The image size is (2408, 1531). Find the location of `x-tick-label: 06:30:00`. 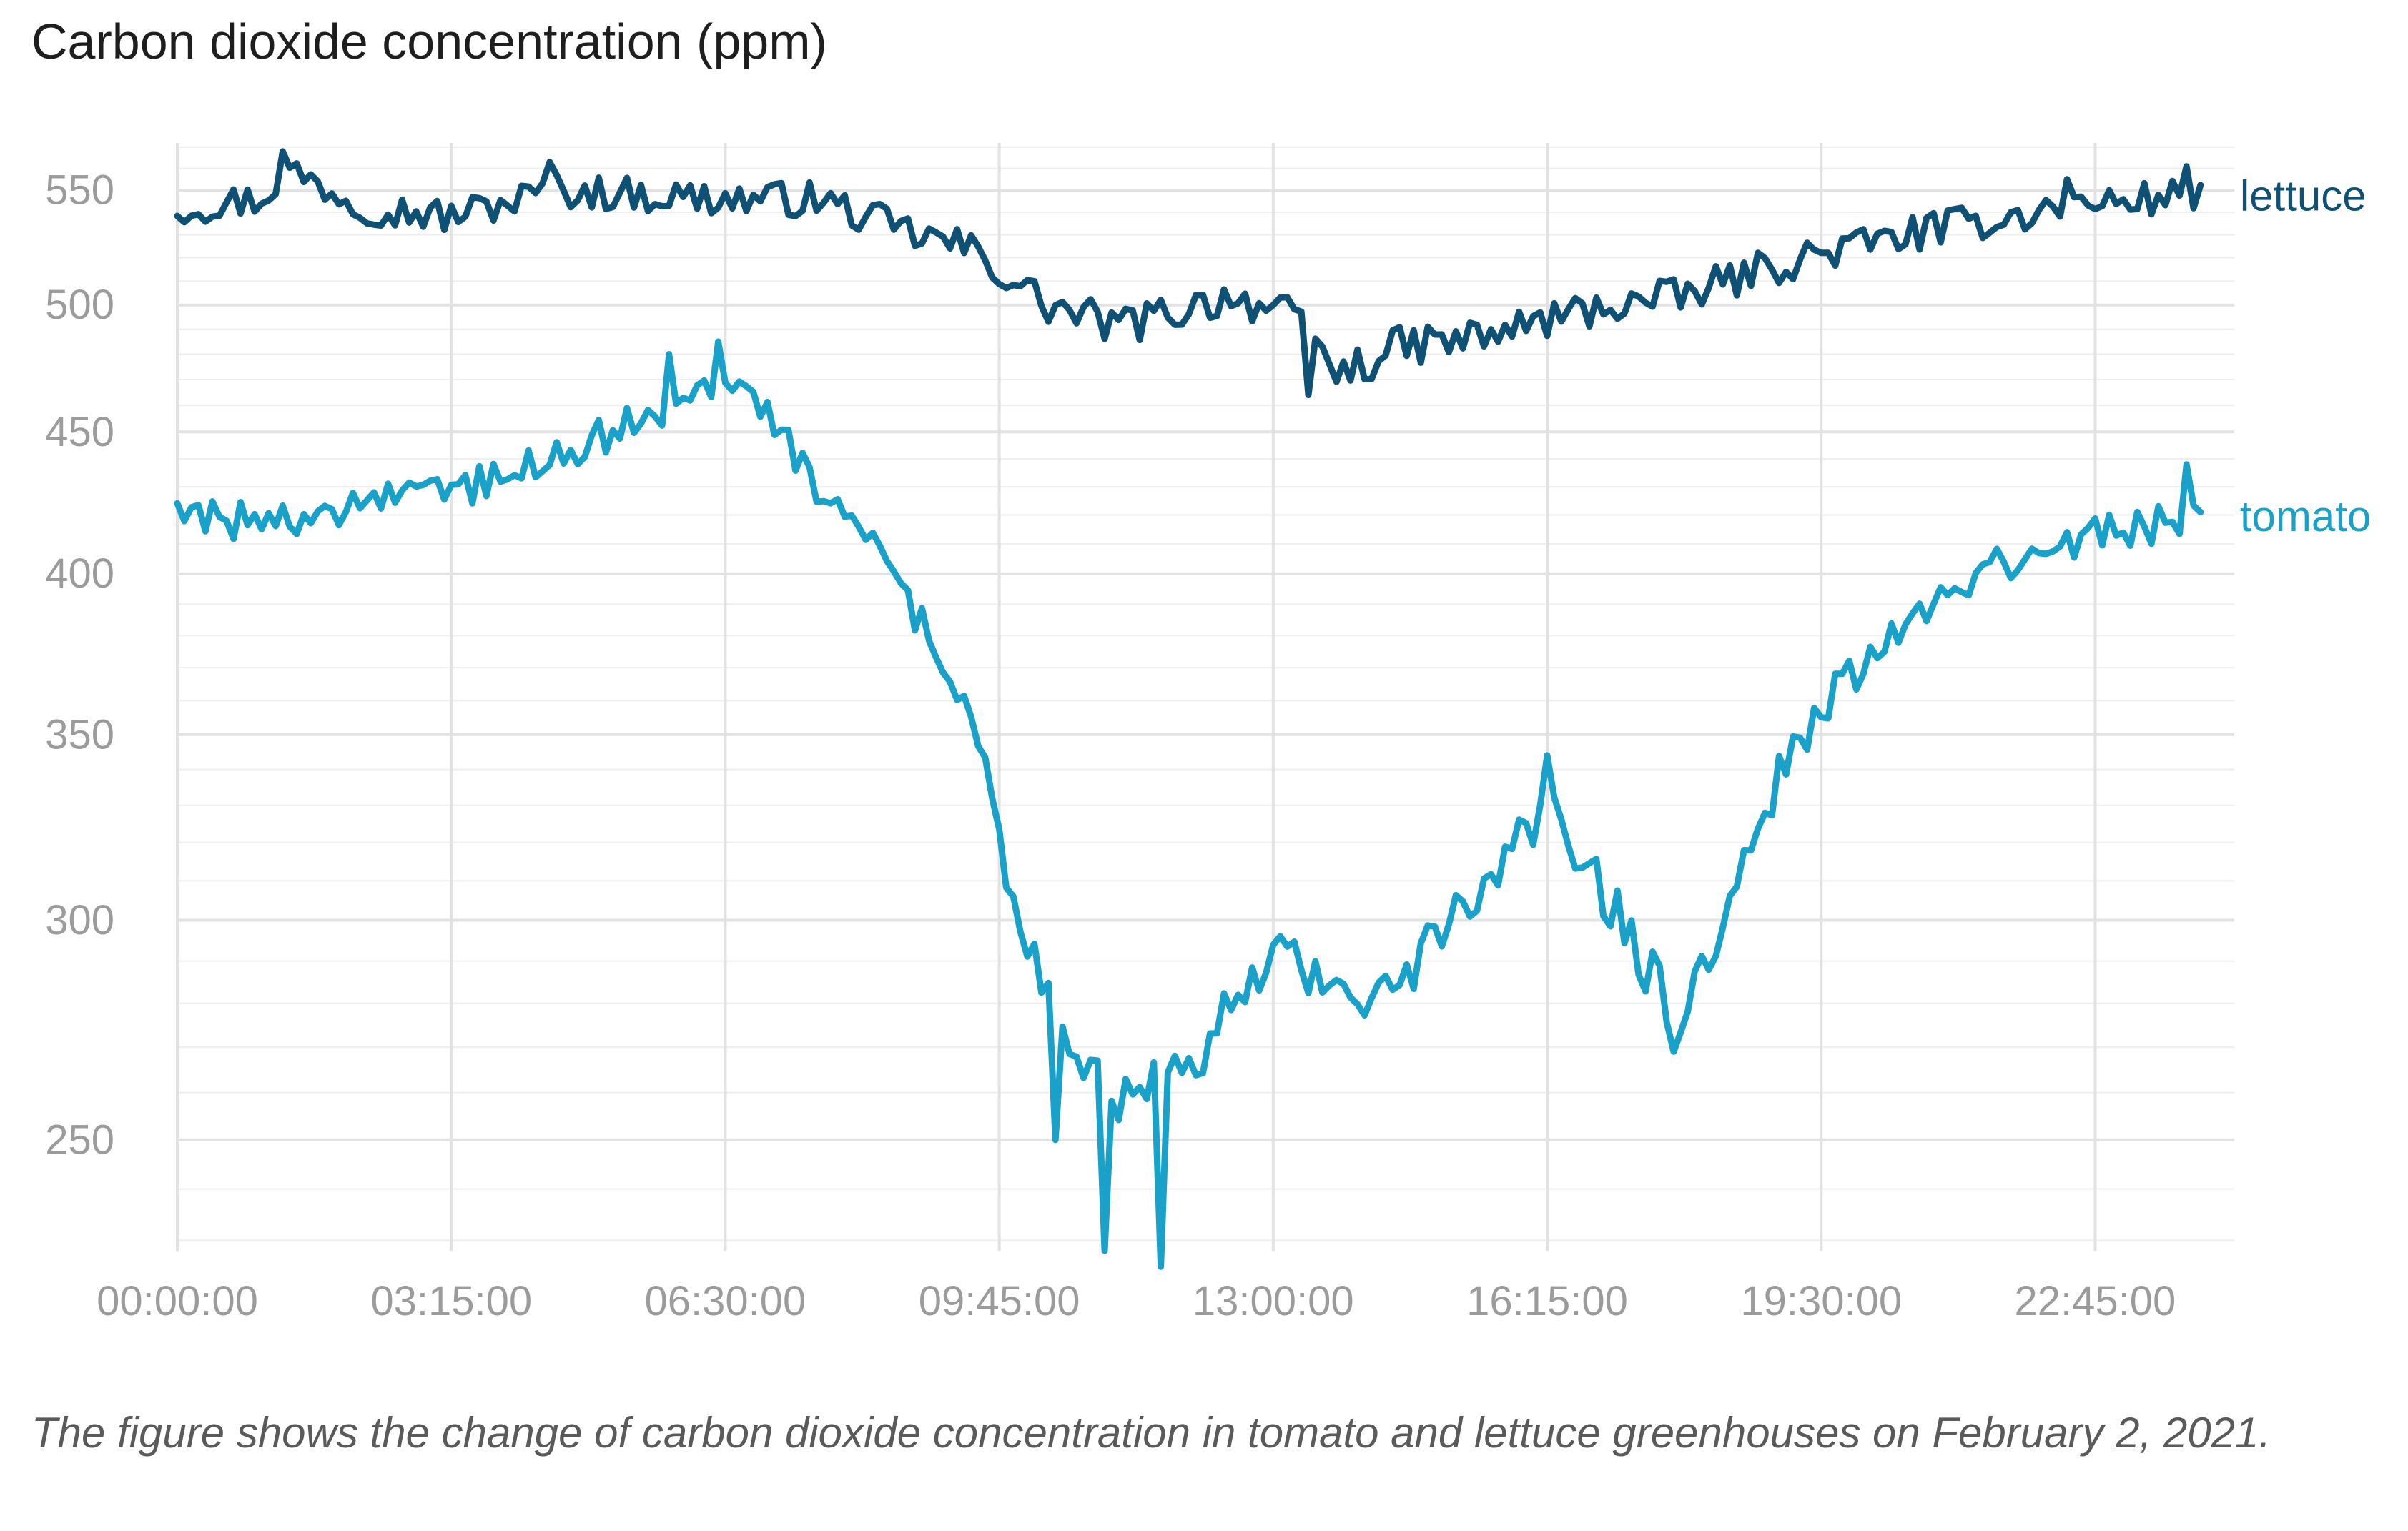

x-tick-label: 06:30:00 is located at coordinates (725, 1301).